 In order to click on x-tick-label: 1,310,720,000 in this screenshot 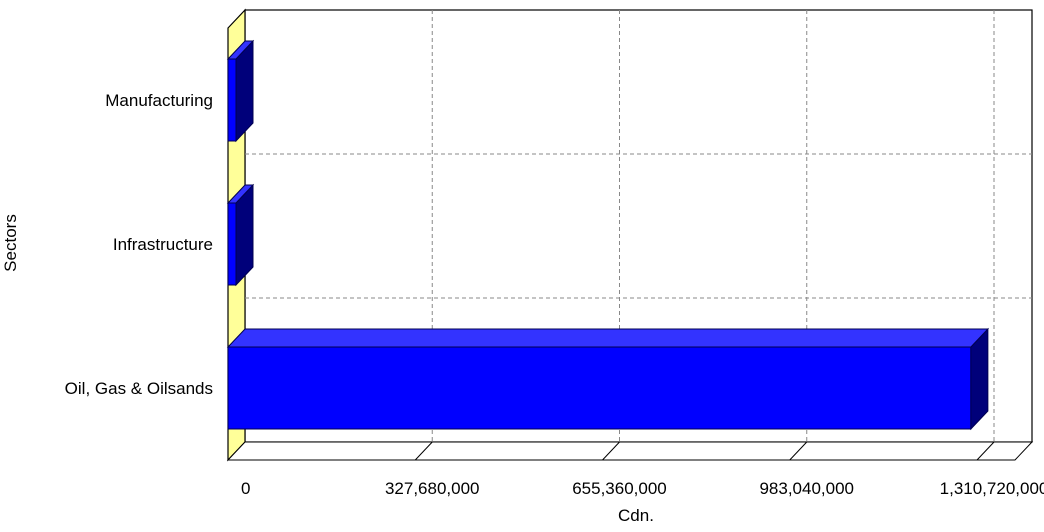, I will do `click(992, 488)`.